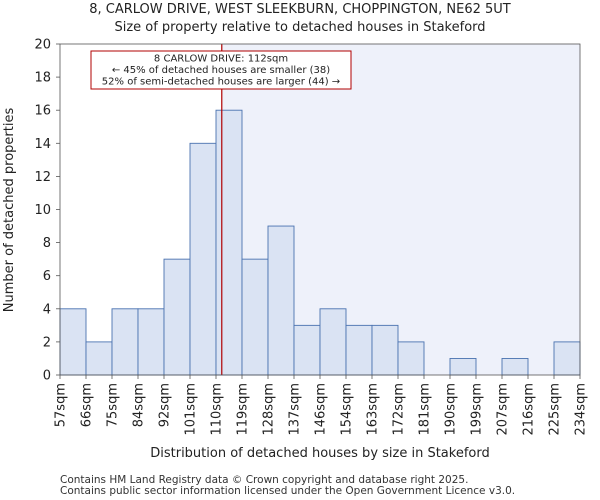  What do you see at coordinates (177, 317) in the screenshot?
I see `bar-92sqm` at bounding box center [177, 317].